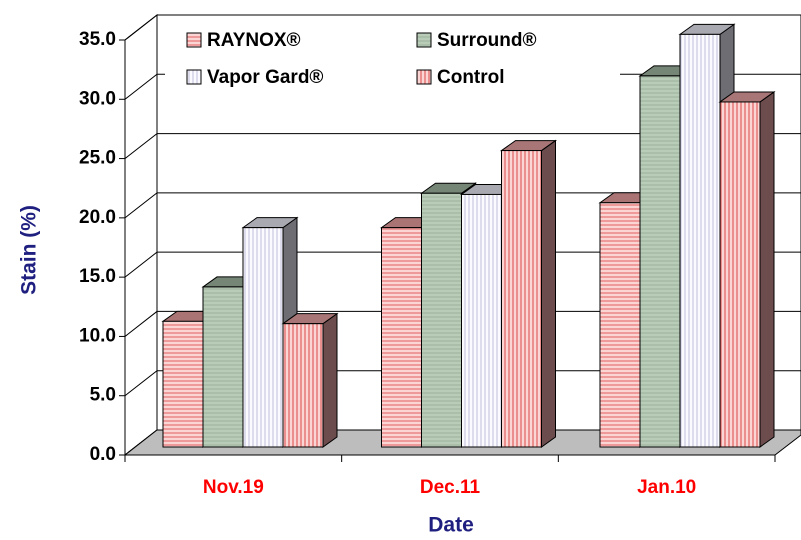 This screenshot has height=540, width=801. Describe the element at coordinates (471, 77) in the screenshot. I see `legend-label: Control` at that location.